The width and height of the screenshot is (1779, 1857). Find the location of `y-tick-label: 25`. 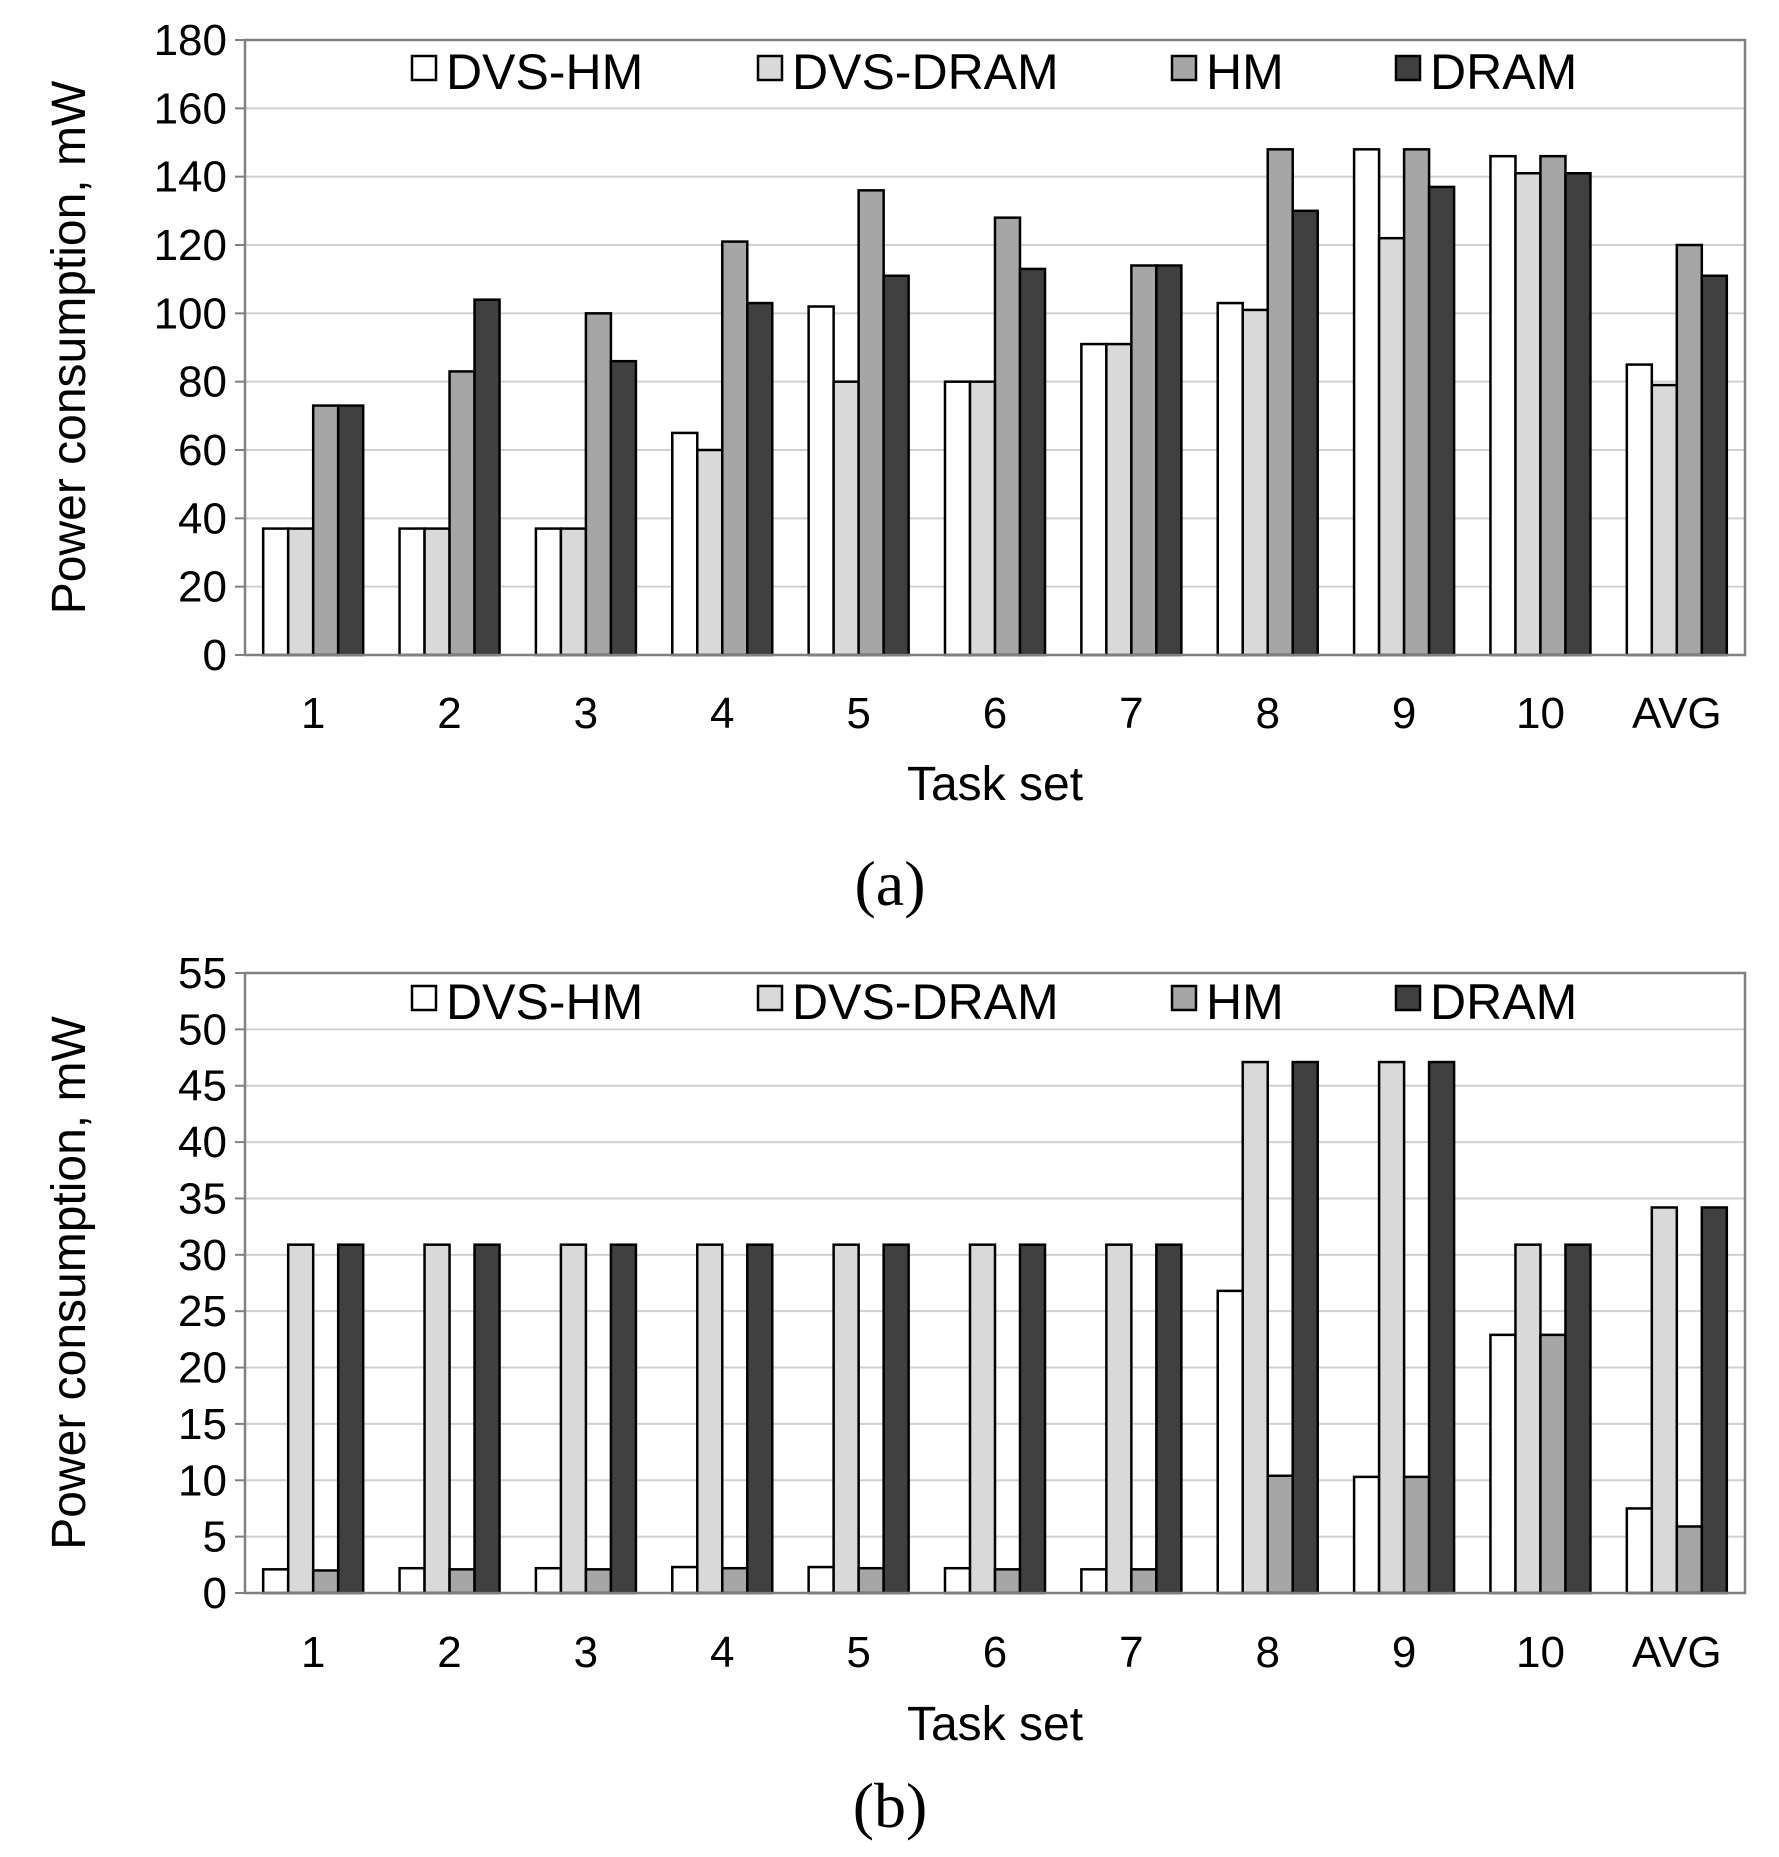

y-tick-label: 25 is located at coordinates (202, 1311).